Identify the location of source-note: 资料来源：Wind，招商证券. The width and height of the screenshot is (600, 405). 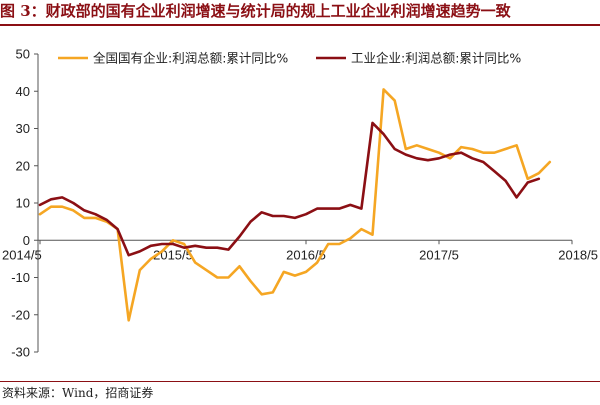
(78, 393).